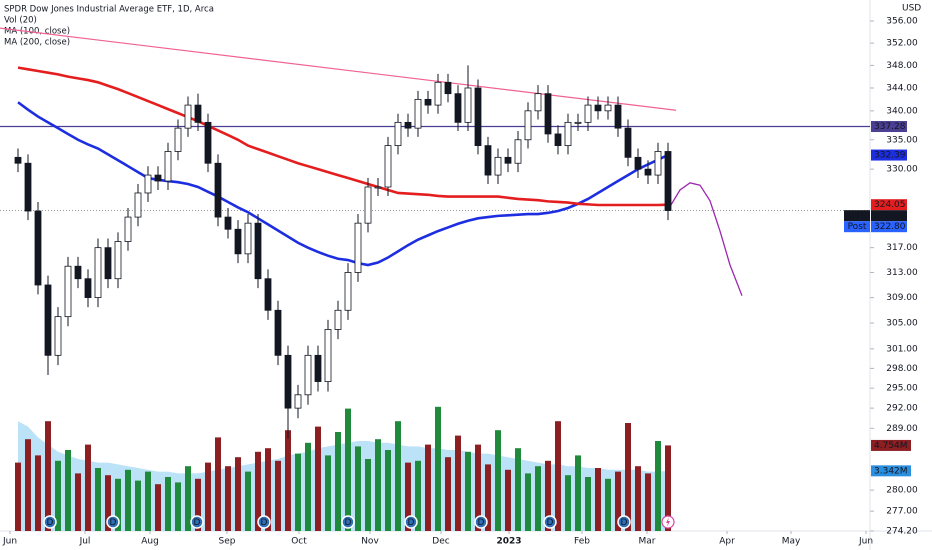 Image resolution: width=932 pixels, height=550 pixels. Describe the element at coordinates (902, 170) in the screenshot. I see `y-tick-label: 330.00` at that location.